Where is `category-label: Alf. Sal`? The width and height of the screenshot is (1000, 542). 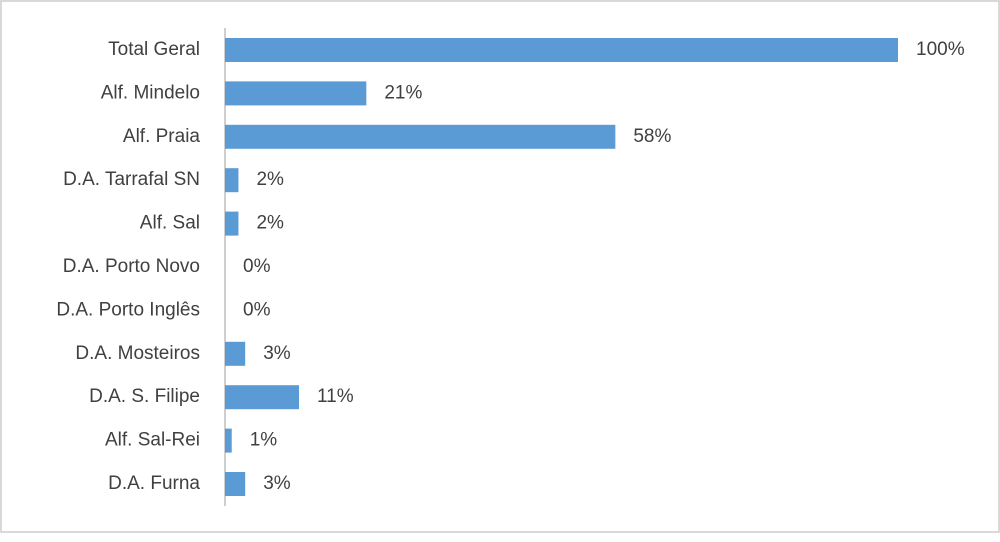 category-label: Alf. Sal is located at coordinates (170, 223).